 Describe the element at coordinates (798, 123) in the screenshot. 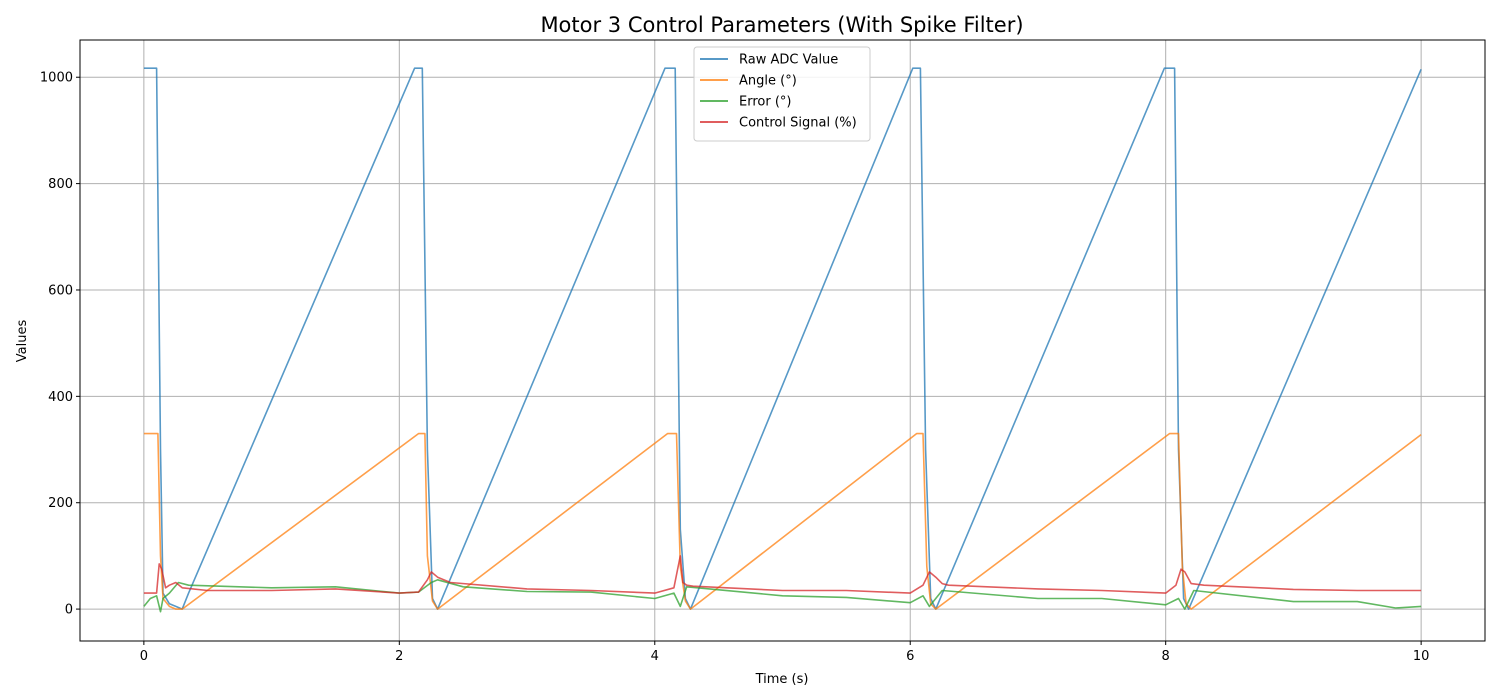

I see `legend-label: Control Signal (%)` at that location.